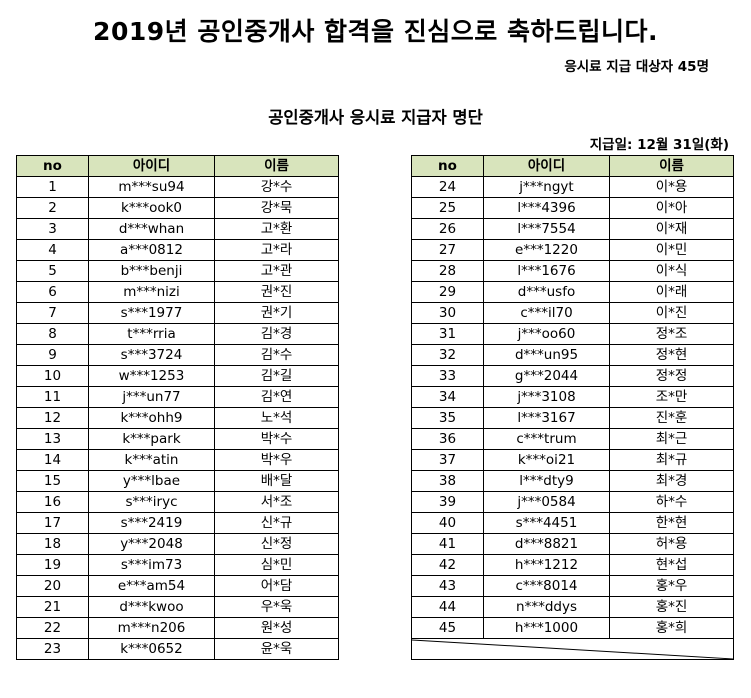 The width and height of the screenshot is (751, 698). I want to click on cell-id: k***ook0, so click(151, 208).